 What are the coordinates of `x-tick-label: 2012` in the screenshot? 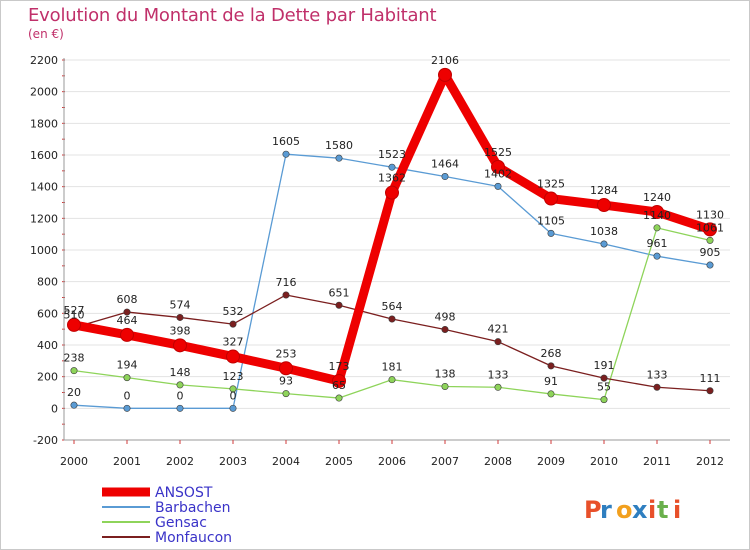 It's located at (710, 461).